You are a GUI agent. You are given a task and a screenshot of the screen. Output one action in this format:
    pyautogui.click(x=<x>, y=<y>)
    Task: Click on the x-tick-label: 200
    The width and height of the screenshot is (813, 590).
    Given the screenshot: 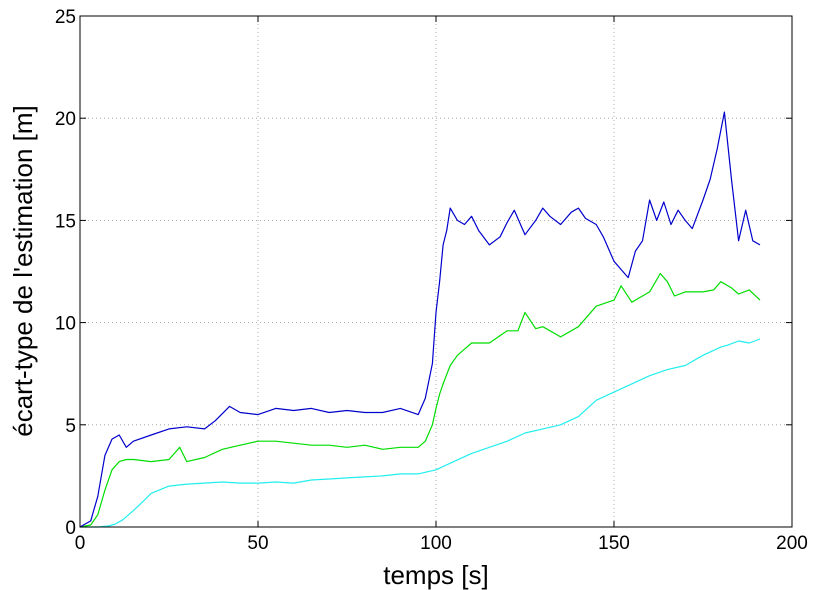 What is the action you would take?
    pyautogui.click(x=792, y=543)
    